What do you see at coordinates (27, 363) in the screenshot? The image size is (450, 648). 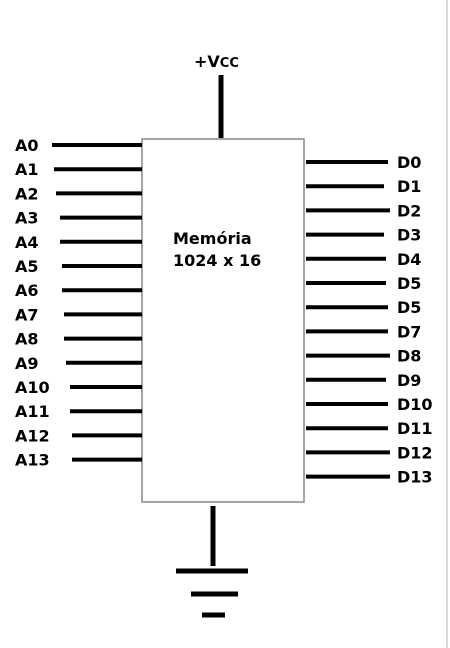 I see `address-pin-label-a9: A9` at bounding box center [27, 363].